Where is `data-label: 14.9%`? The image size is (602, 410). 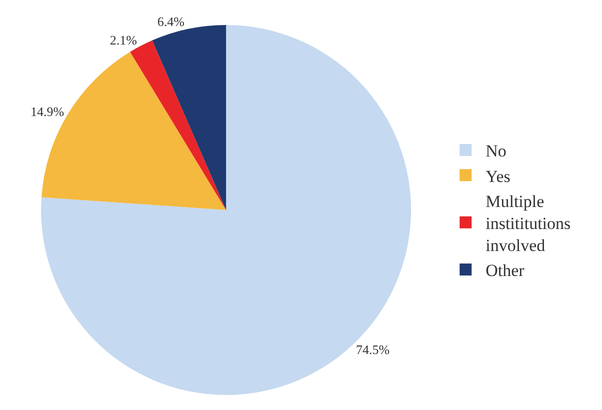 data-label: 14.9% is located at coordinates (47, 112).